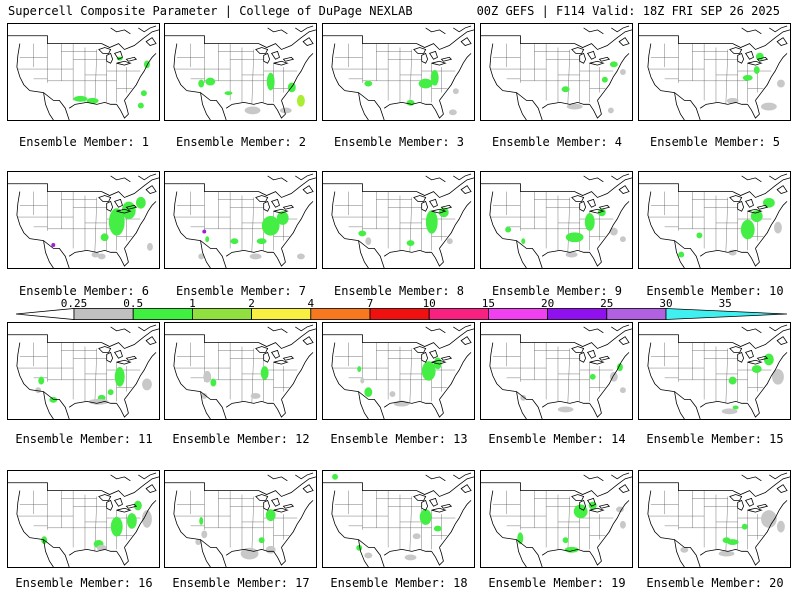  Describe the element at coordinates (45, 314) in the screenshot. I see `colorbar-low-arrow` at that location.